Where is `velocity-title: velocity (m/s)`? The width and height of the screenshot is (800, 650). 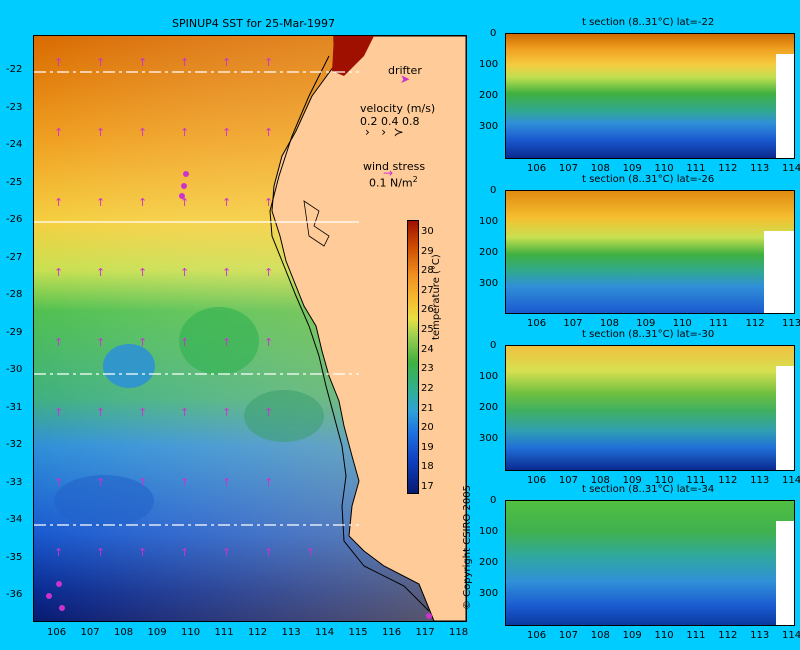
velocity-title: velocity (m/s) is located at coordinates (398, 108).